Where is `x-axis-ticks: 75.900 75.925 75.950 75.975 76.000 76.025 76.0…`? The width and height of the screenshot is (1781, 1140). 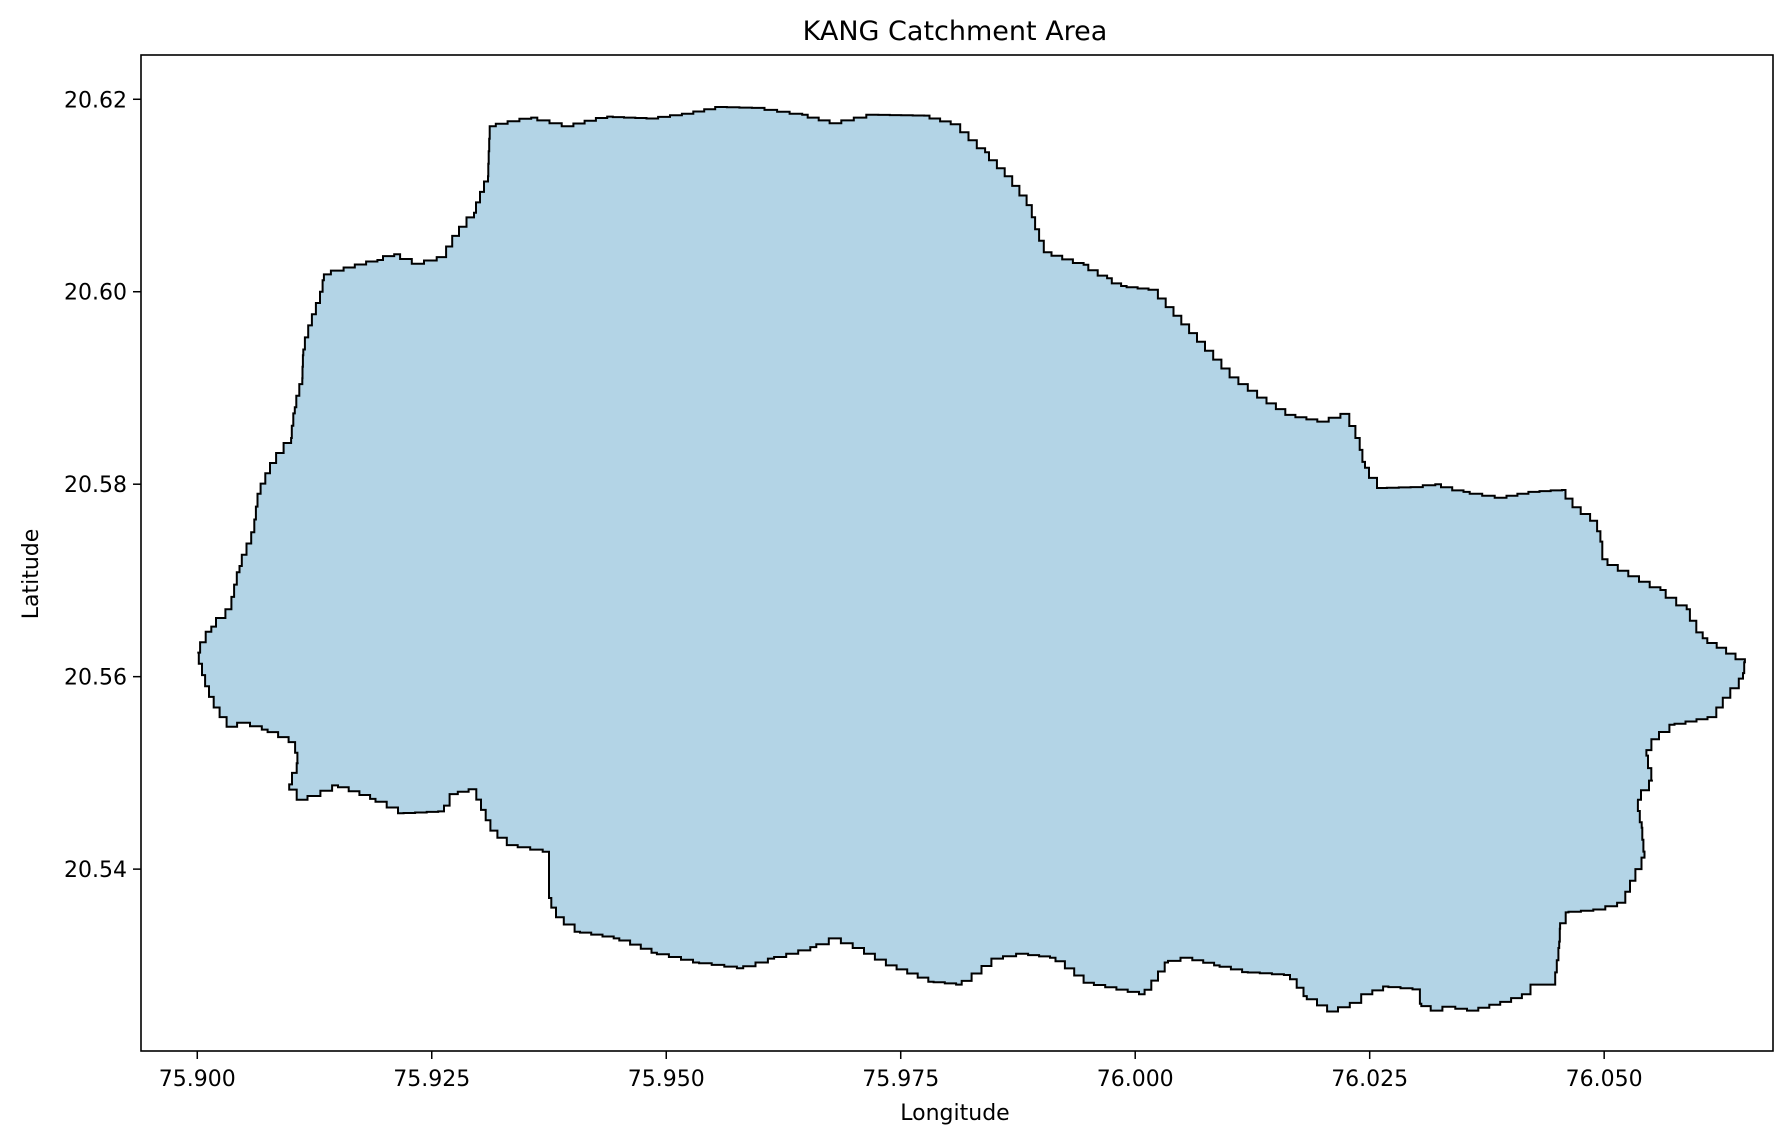
x-axis-ticks: 75.900 75.925 75.950 75.975 76.000 76.025 76.0… is located at coordinates (901, 1071).